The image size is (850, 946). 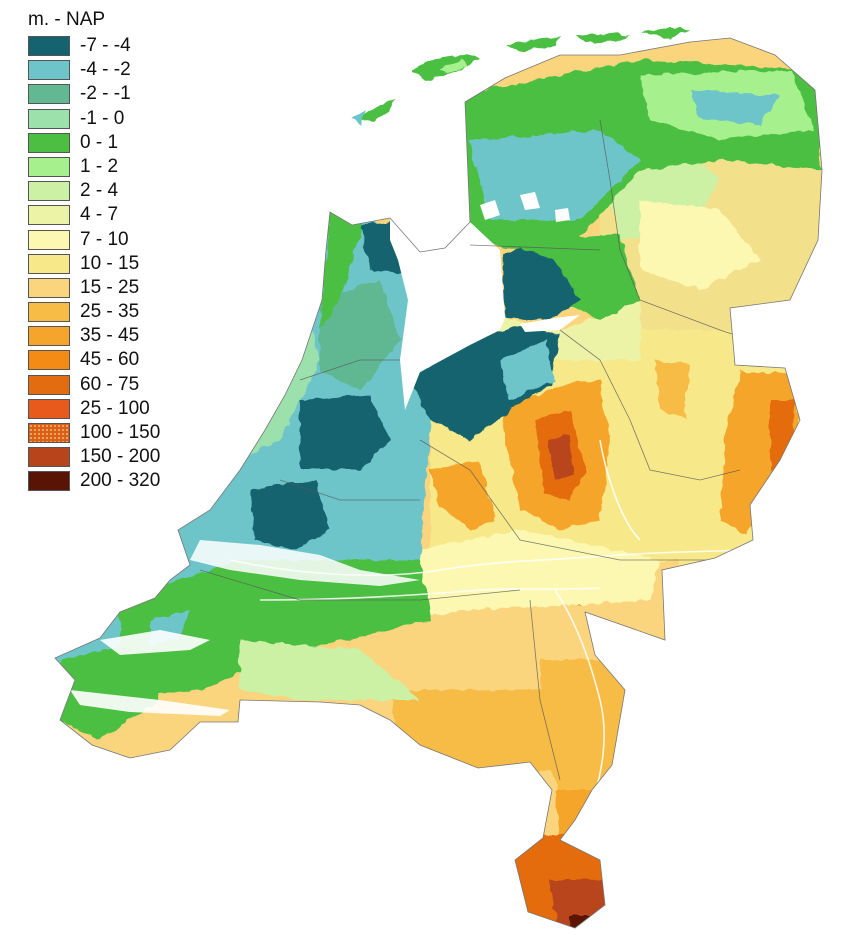 What do you see at coordinates (521, 76) in the screenshot?
I see `wadden-islands` at bounding box center [521, 76].